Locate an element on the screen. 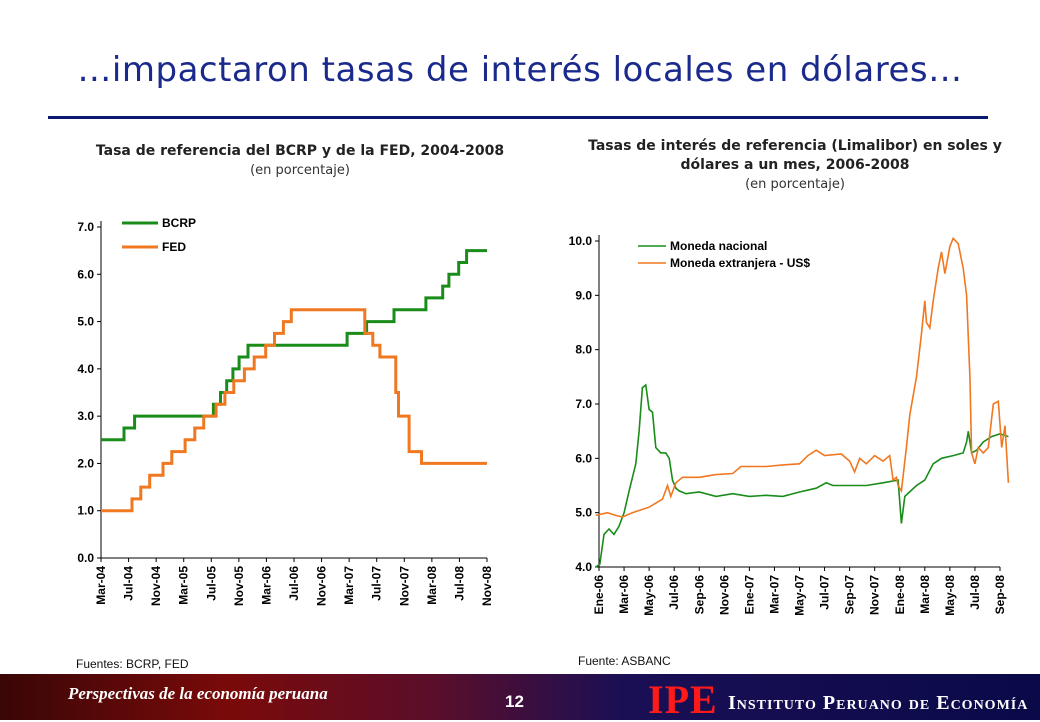 The image size is (1040, 722). y-tick-label: 9.0 is located at coordinates (583, 295).